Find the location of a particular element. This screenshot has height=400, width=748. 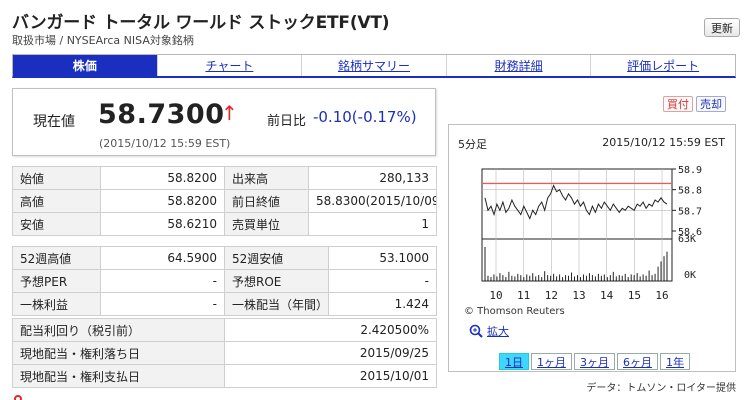

volume-value: 280,133 is located at coordinates (372, 178).